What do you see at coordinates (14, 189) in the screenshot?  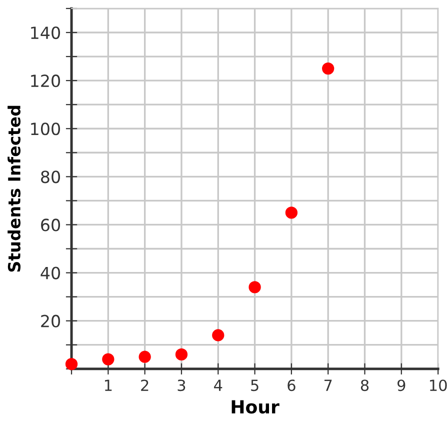 I see `y-axis-title: Students Infected` at bounding box center [14, 189].